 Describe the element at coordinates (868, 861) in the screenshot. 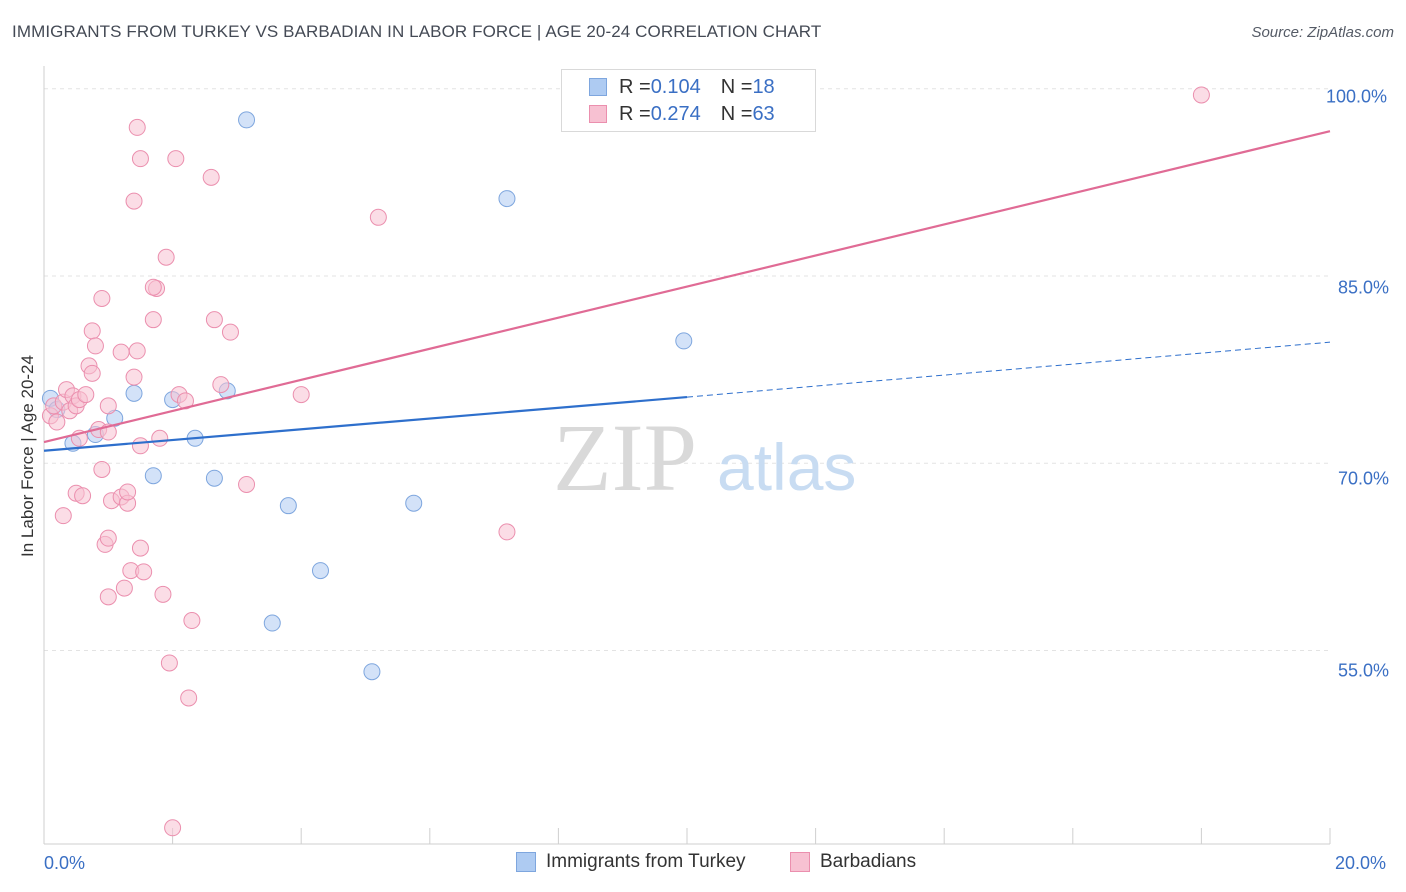

I see `legend-label-barbadians: Barbadians` at that location.